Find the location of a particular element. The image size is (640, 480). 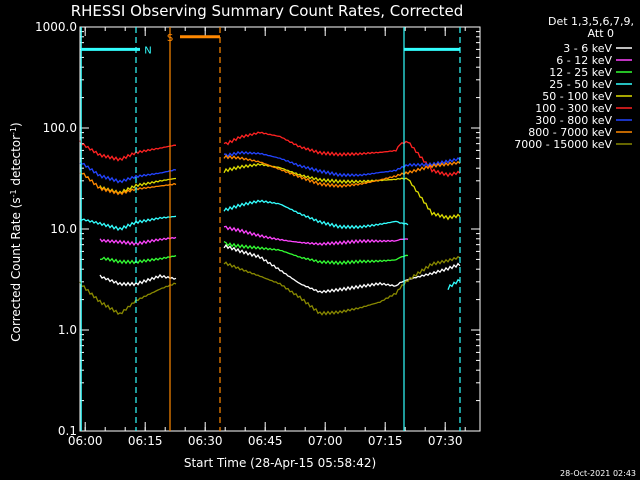

x-tick-label: 07:30 is located at coordinates (445, 441).